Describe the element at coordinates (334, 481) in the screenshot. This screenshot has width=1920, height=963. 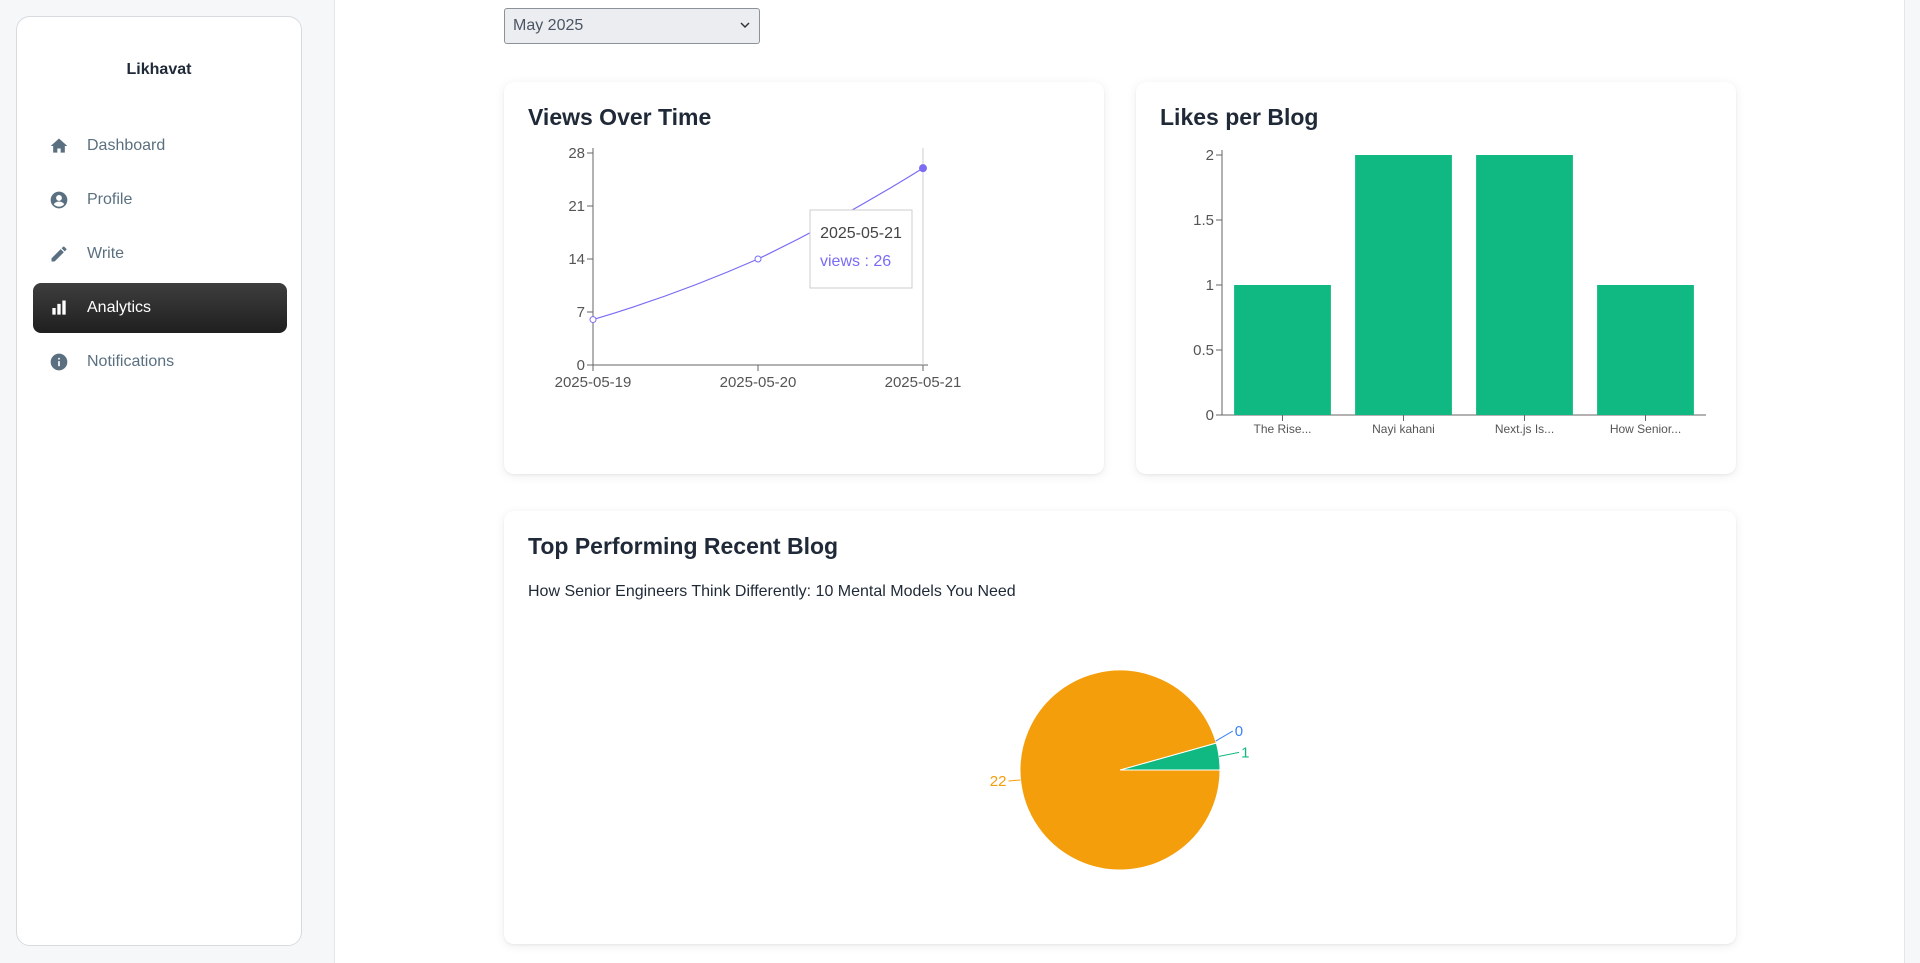
I see `main-divider` at that location.